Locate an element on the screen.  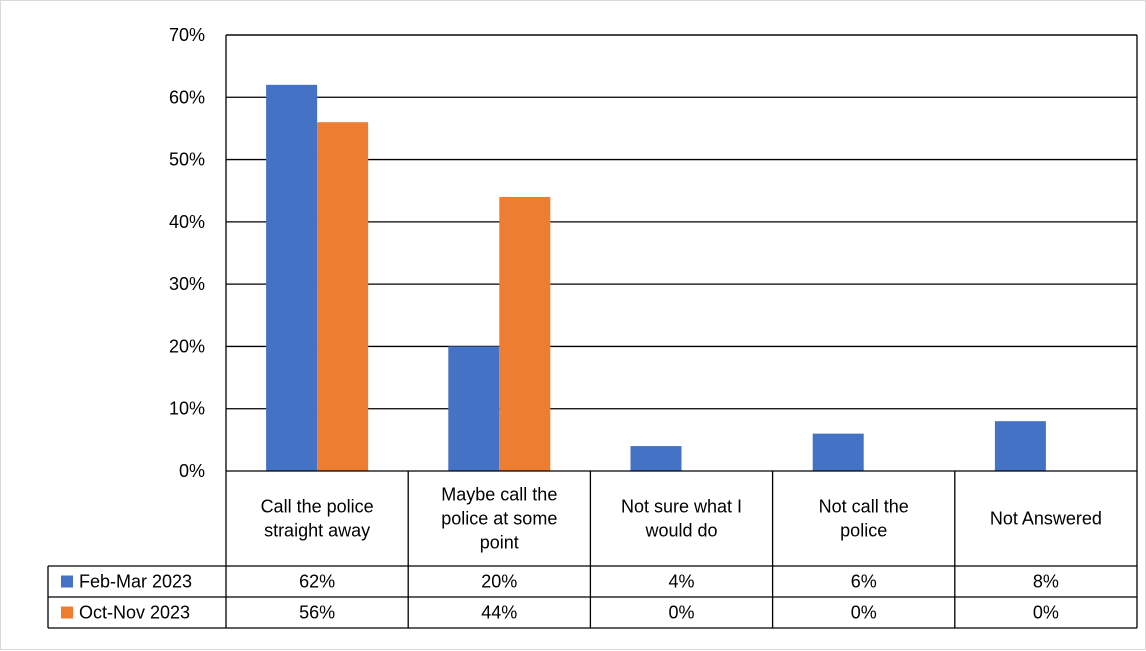
data-table-value: 4% is located at coordinates (681, 582).